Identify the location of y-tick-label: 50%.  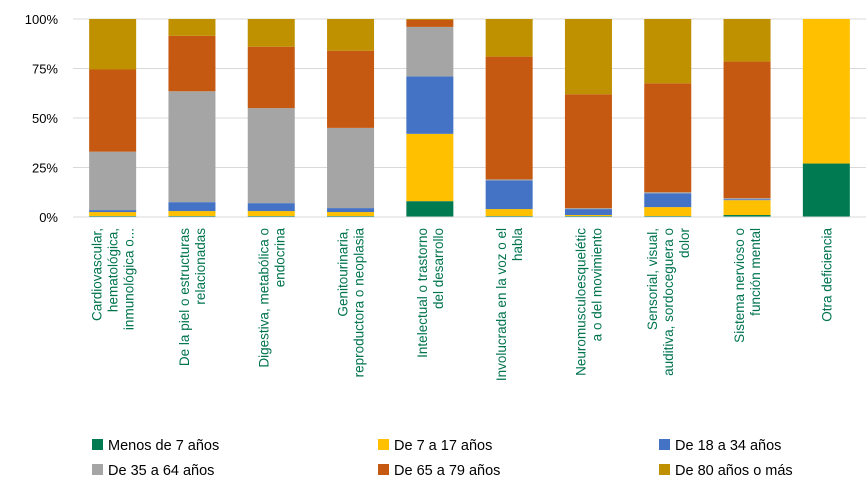
(45, 118).